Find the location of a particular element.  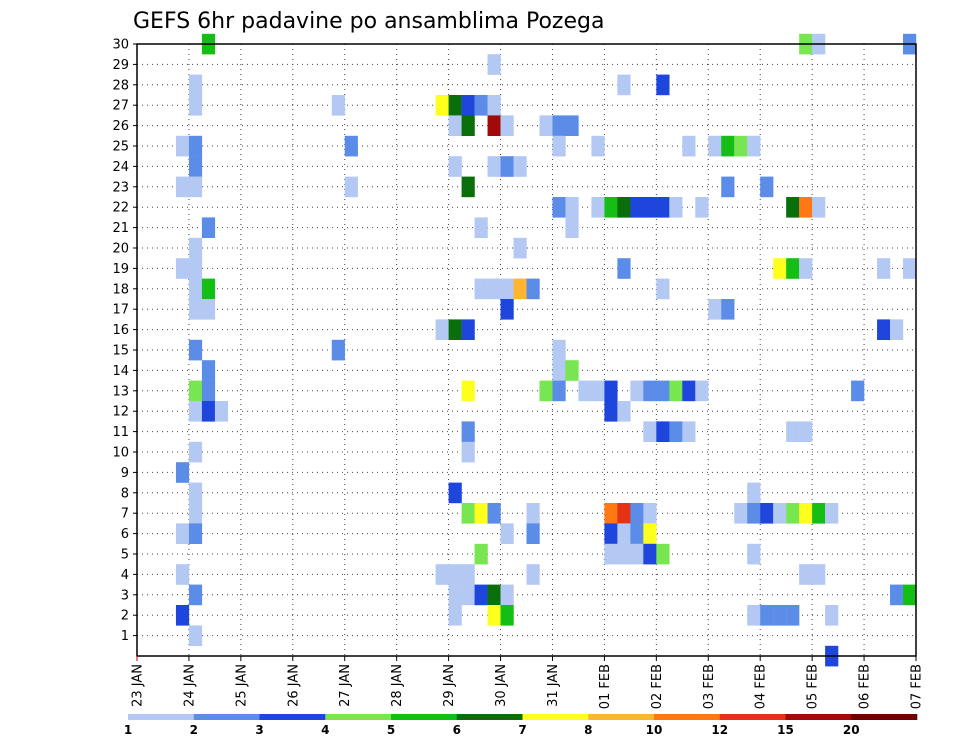

x-tick-label: 30 JAN is located at coordinates (501, 685).